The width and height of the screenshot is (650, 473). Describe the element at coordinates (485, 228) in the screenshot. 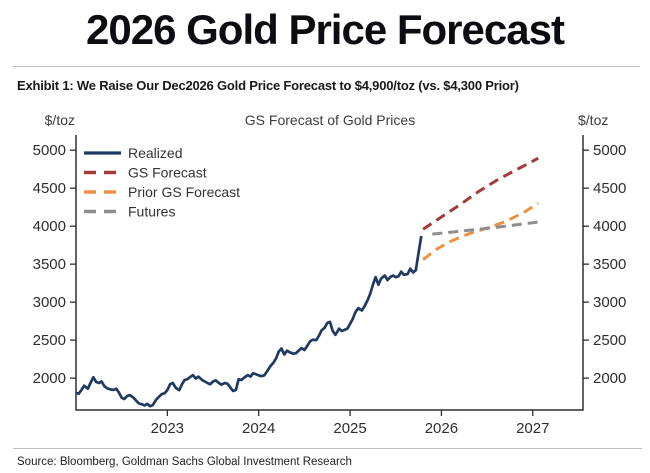

I see `series-line-futures` at that location.